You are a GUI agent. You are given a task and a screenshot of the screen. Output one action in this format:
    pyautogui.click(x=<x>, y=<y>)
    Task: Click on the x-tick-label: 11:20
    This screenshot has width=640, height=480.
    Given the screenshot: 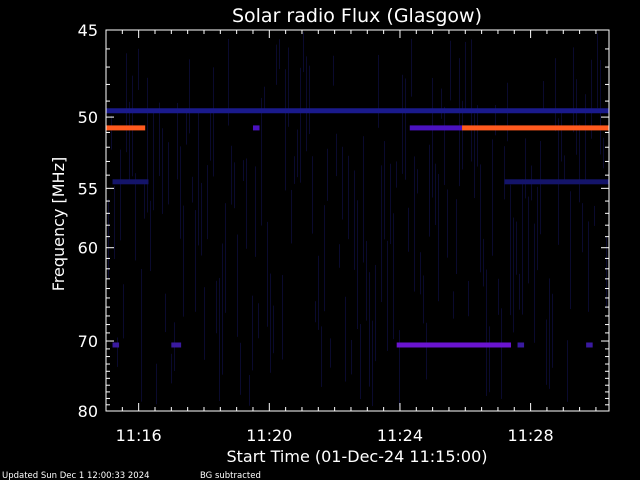 What is the action you would take?
    pyautogui.click(x=269, y=435)
    